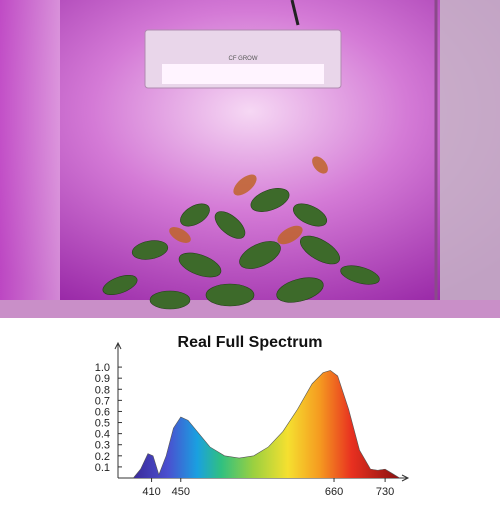  What do you see at coordinates (102, 457) in the screenshot?
I see `y-tick-label: 0.2` at bounding box center [102, 457].